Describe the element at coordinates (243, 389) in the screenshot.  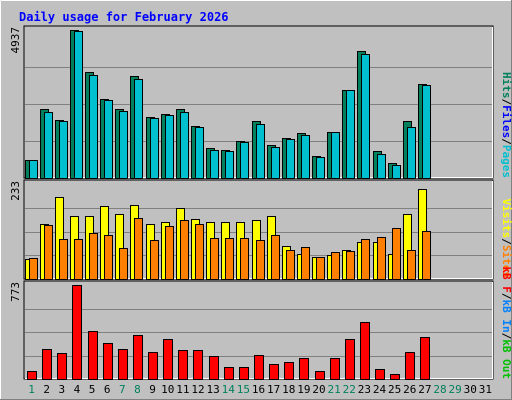
I see `x-tick-label: 15` at that location.